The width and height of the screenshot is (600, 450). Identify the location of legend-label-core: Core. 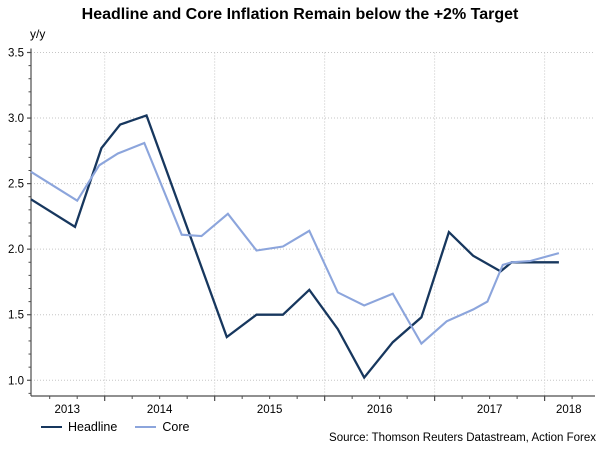
(176, 427).